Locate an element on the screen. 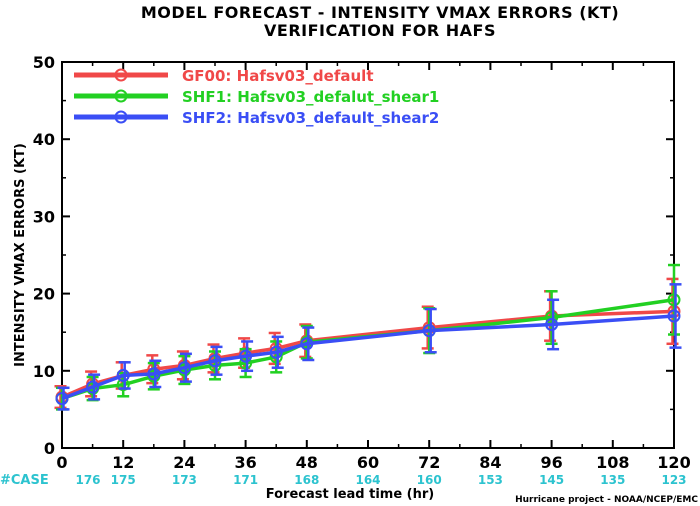  y-tick-label: 0 is located at coordinates (49, 448).